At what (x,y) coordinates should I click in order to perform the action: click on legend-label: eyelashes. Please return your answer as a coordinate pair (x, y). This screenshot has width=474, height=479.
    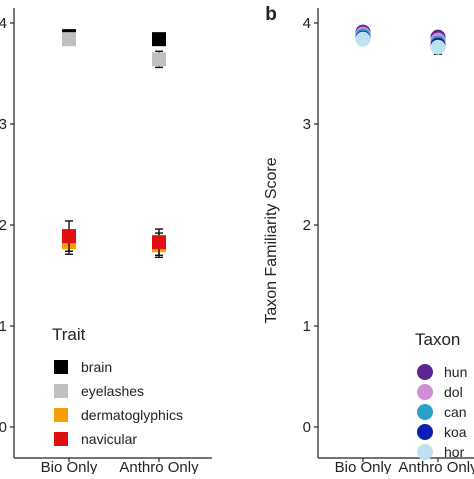
    Looking at the image, I should click on (112, 391).